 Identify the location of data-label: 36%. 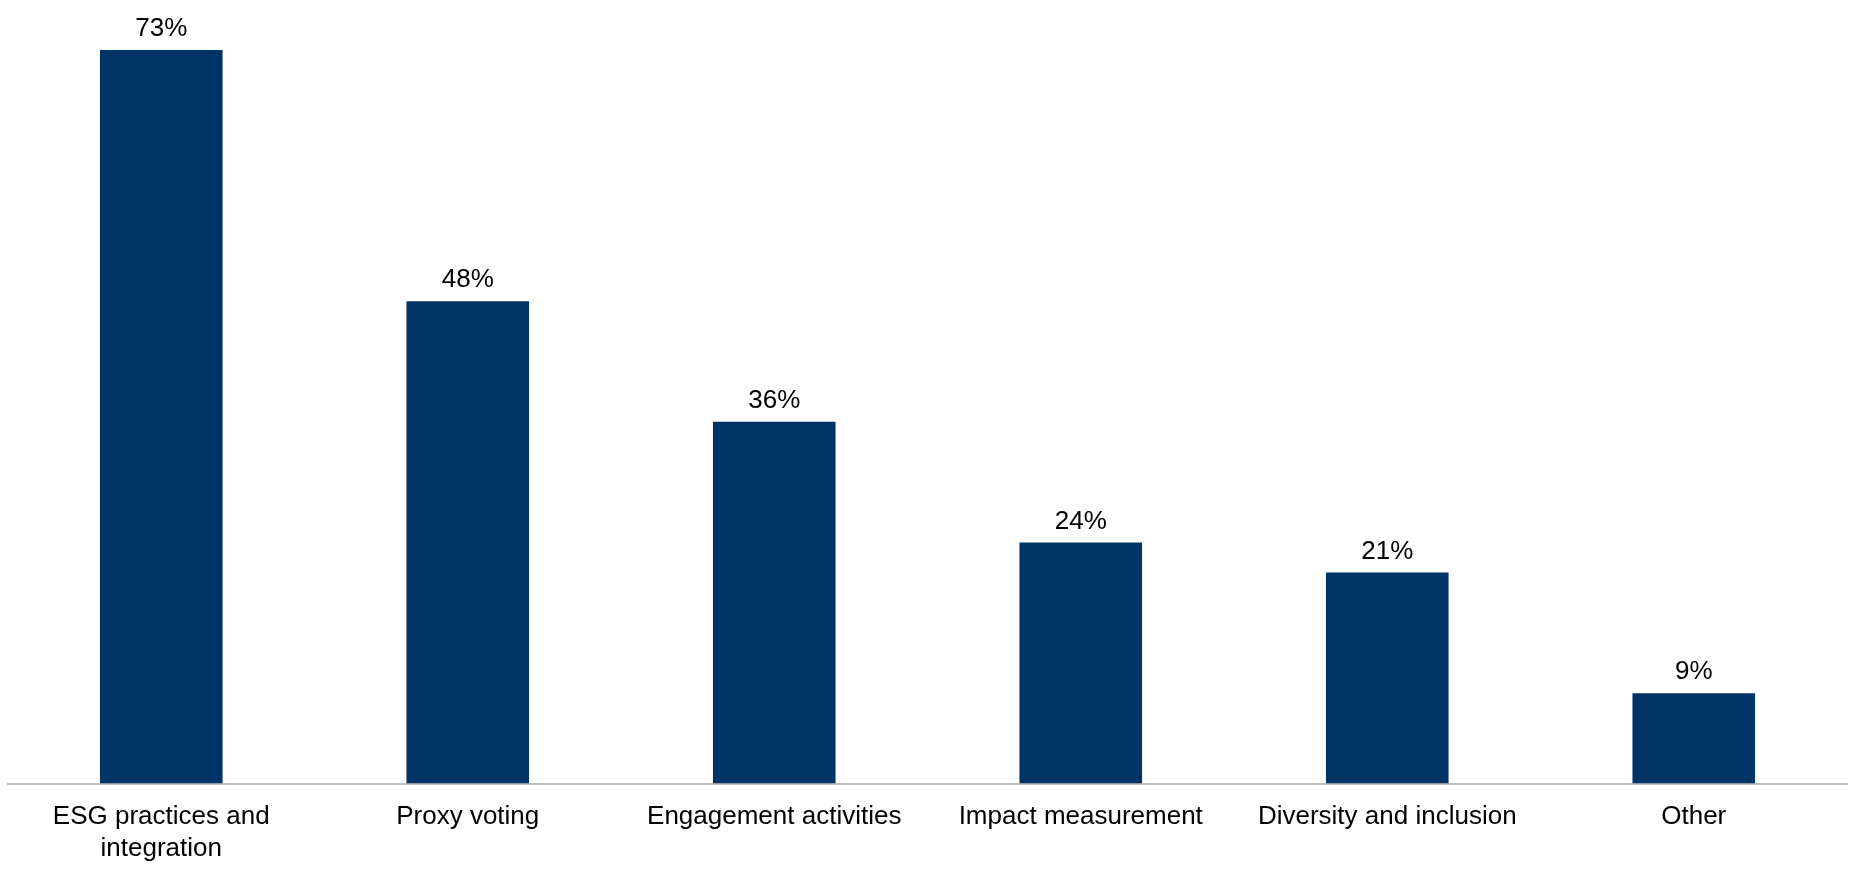
(774, 399).